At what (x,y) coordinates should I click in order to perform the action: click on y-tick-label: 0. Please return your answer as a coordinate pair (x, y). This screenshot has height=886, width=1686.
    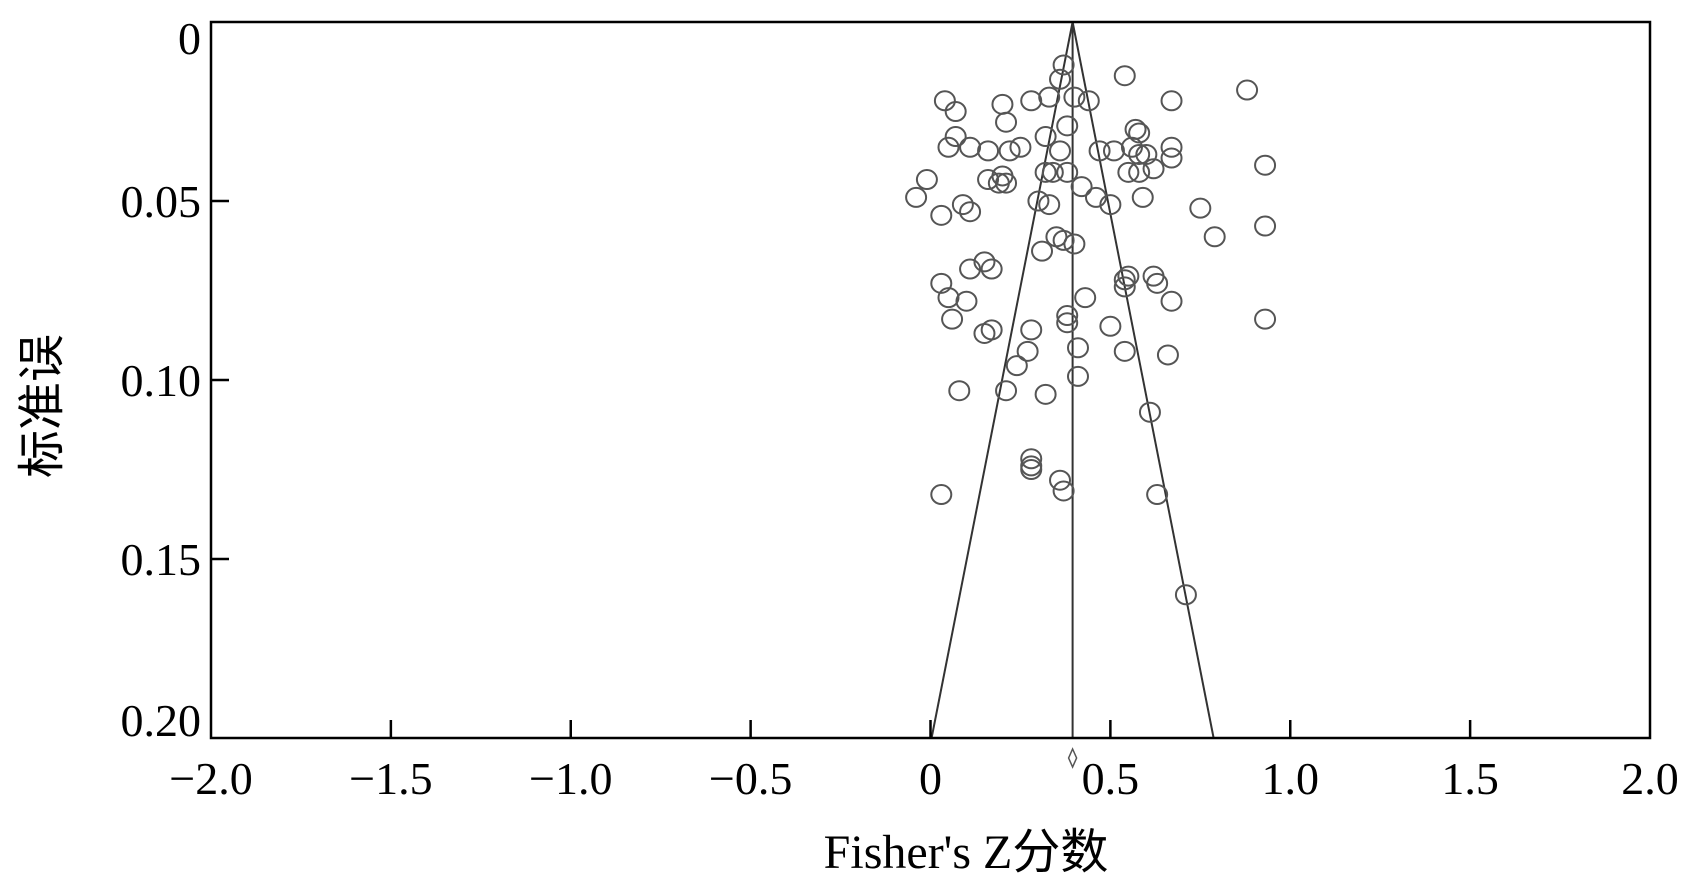
    Looking at the image, I should click on (189, 38).